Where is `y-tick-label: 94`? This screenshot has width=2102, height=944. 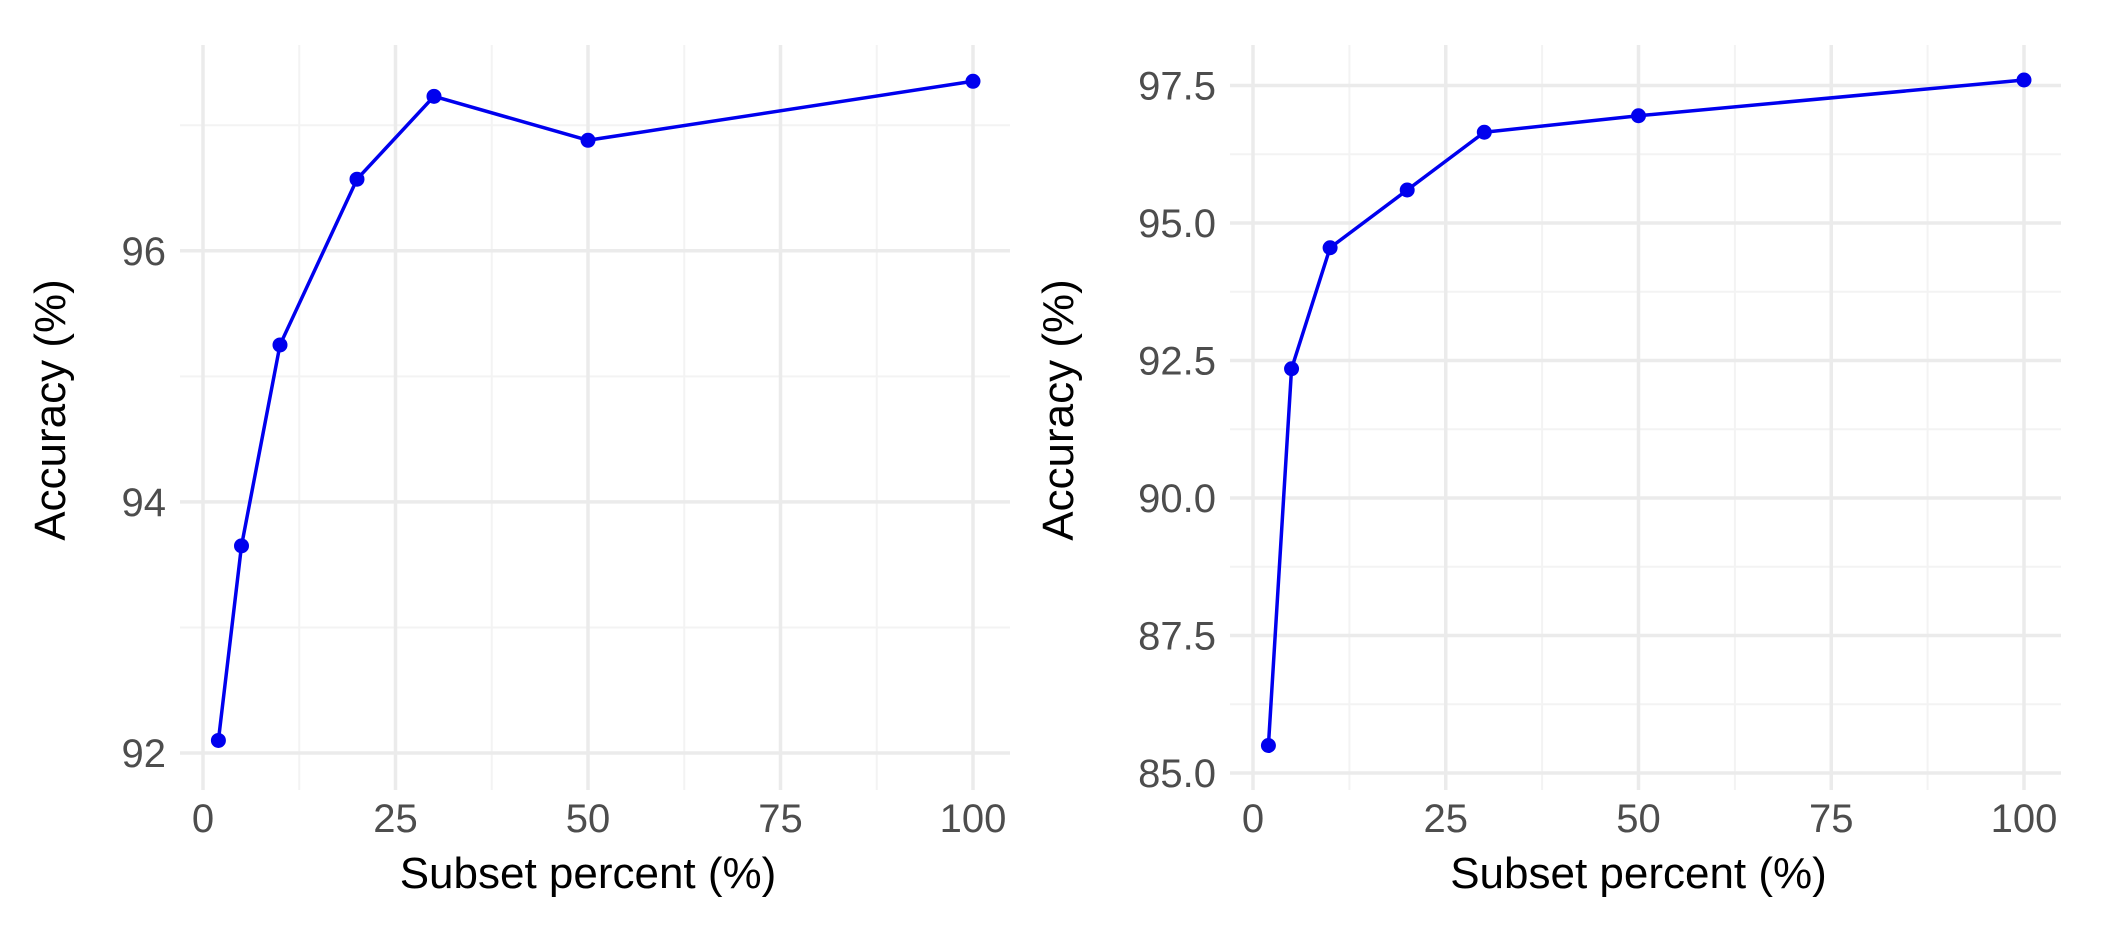
y-tick-label: 94 is located at coordinates (144, 503).